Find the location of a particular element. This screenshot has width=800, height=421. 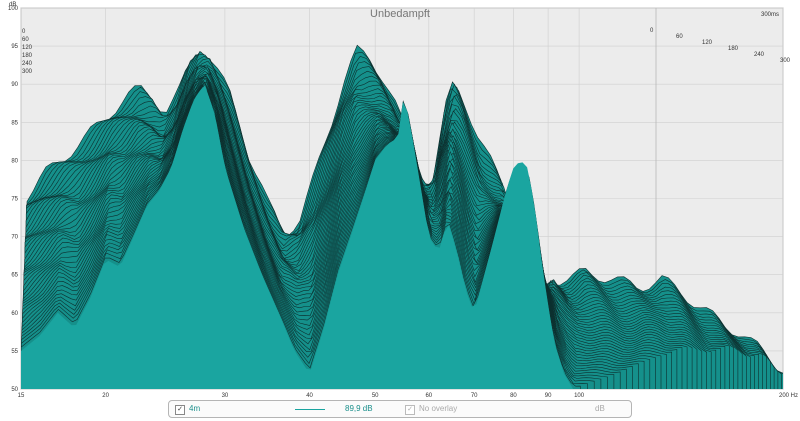

y-axis-label: dB is located at coordinates (12, 5).